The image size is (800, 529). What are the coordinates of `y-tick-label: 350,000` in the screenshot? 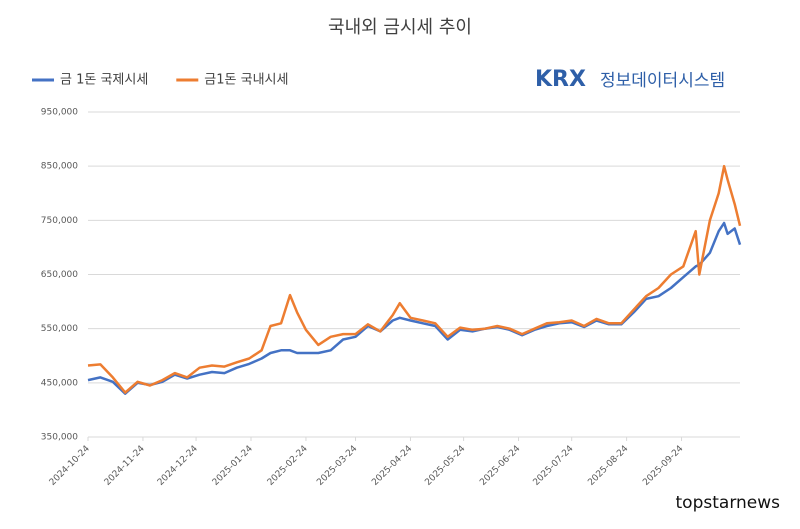 It's located at (59, 438).